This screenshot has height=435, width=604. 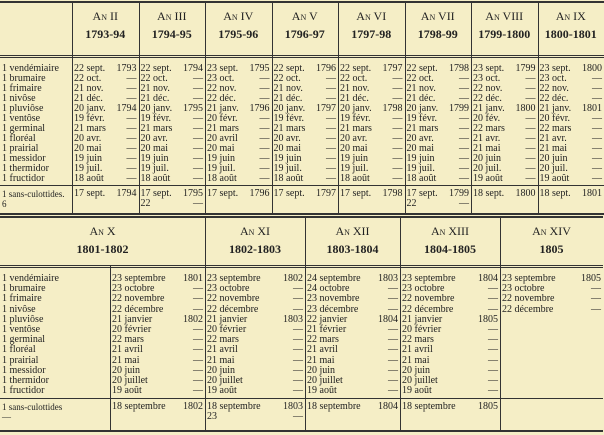 I want to click on date-year: 1793, so click(x=126, y=68).